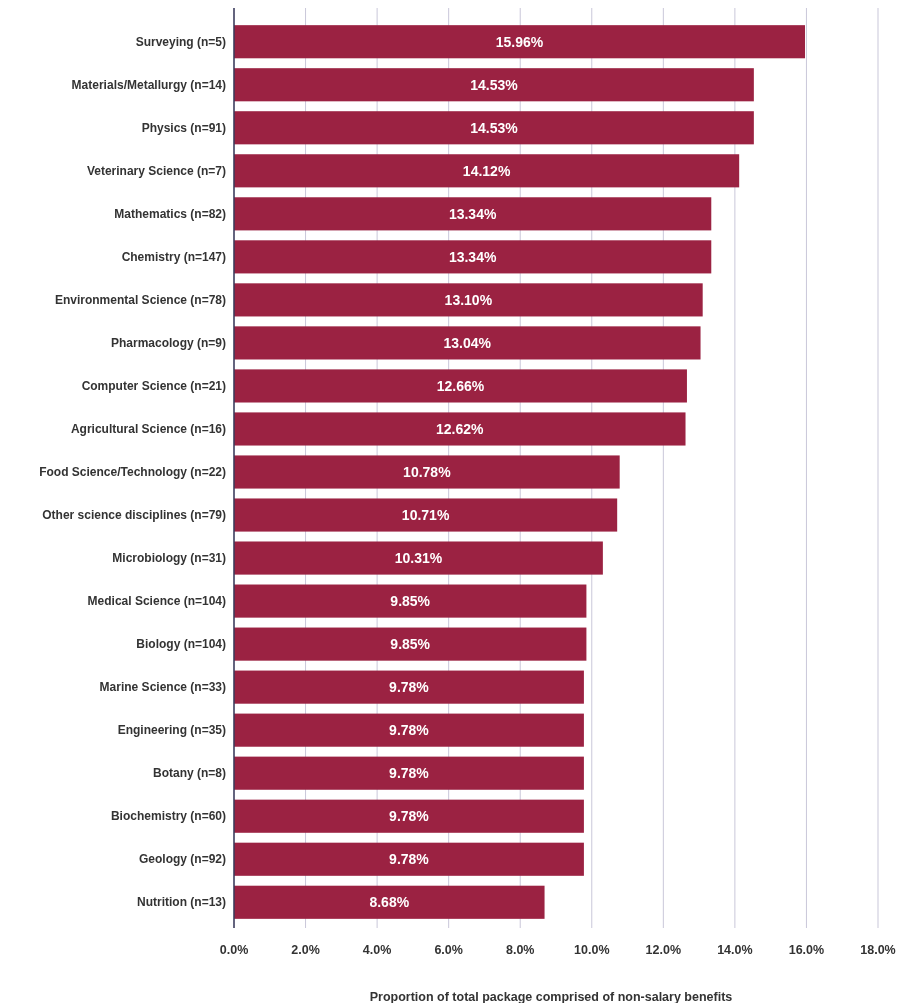 The image size is (901, 1006). Describe the element at coordinates (182, 859) in the screenshot. I see `y-tick-label: Geology (n=92)` at that location.